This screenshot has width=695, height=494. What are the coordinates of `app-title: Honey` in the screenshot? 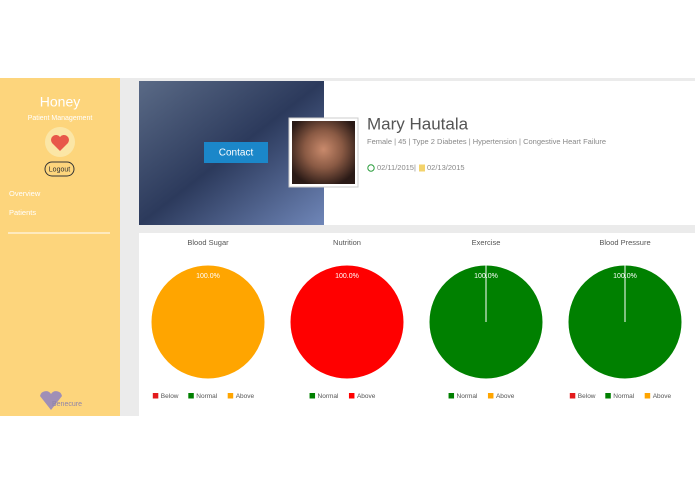 It's located at (60, 102).